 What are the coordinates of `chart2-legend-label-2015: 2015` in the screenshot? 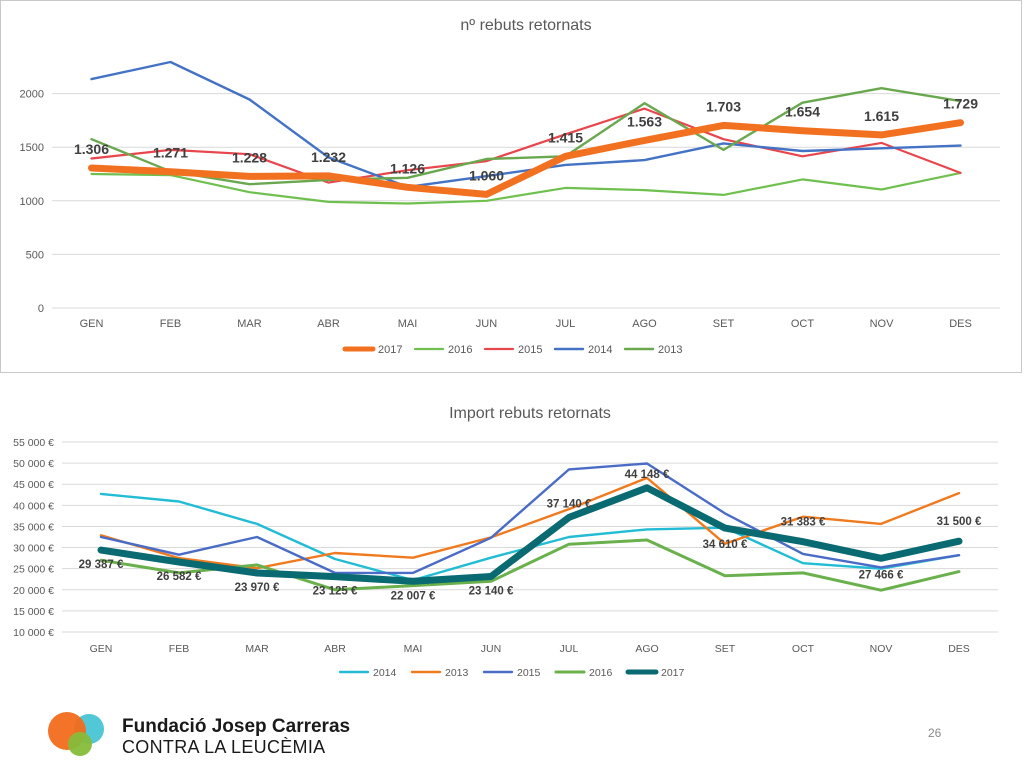 It's located at (529, 673).